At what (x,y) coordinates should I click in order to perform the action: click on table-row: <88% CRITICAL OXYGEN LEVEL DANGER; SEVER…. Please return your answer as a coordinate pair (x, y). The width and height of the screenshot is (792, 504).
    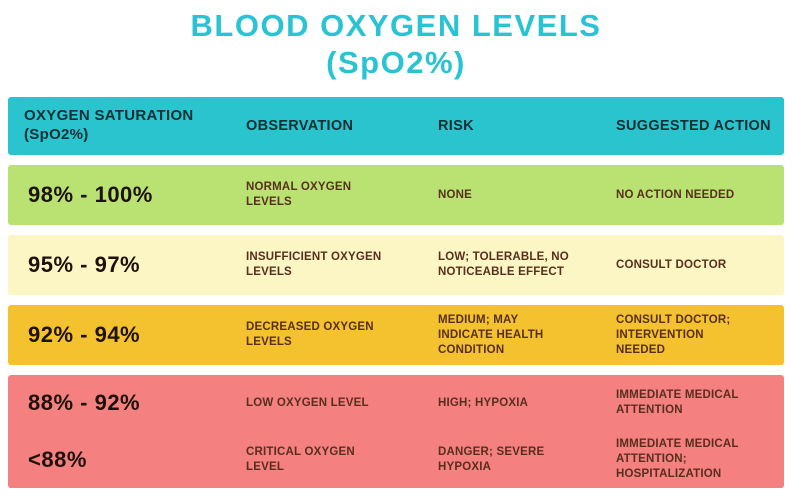
    Looking at the image, I should click on (396, 459).